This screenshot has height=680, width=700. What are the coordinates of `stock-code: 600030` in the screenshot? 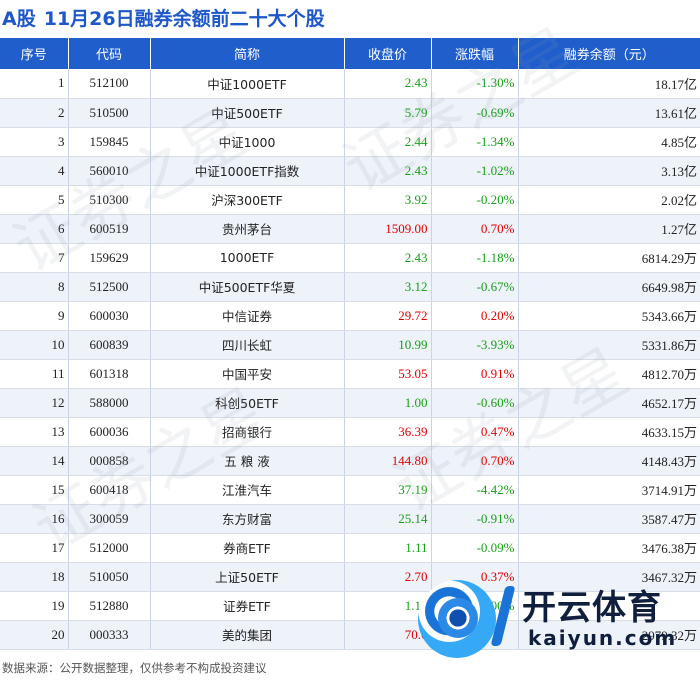 It's located at (109, 316).